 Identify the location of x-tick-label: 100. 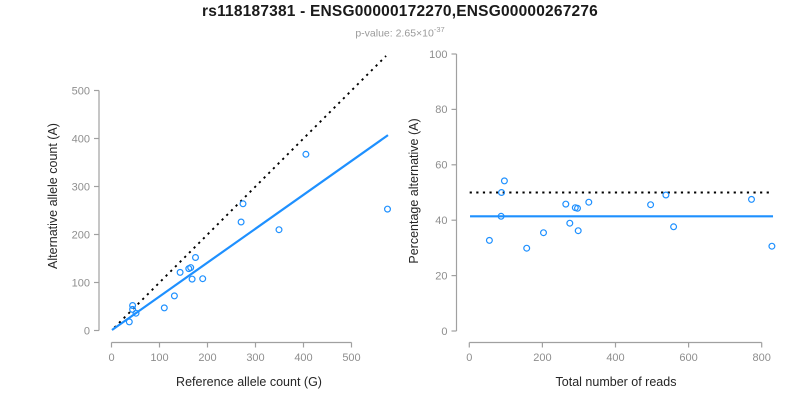
(159, 358).